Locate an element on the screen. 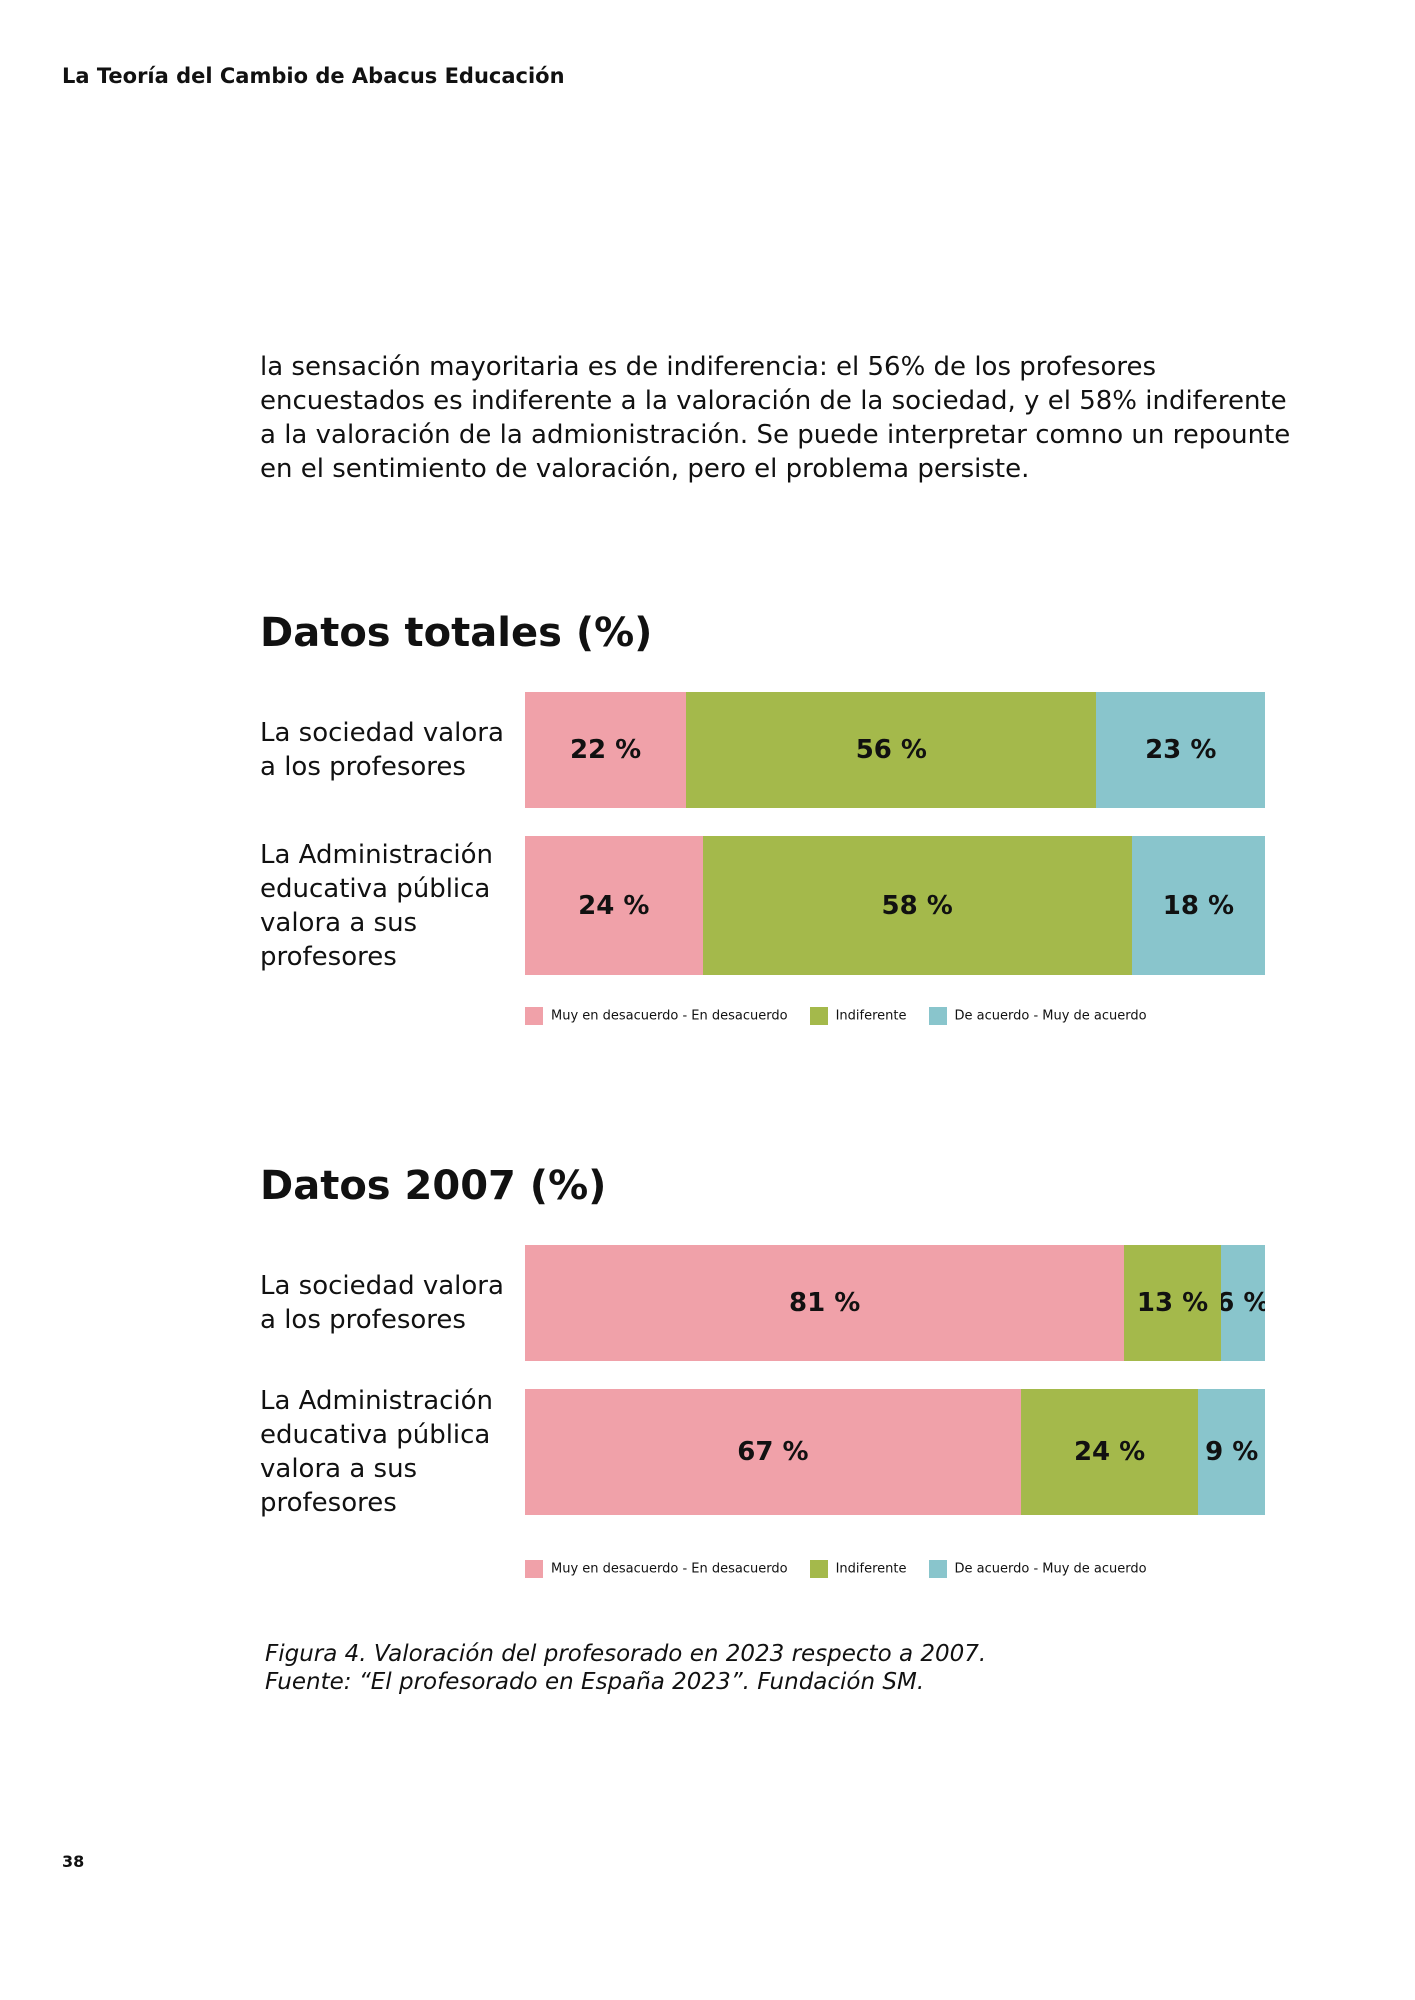 The width and height of the screenshot is (1415, 2000). bar-segment: 67 % is located at coordinates (773, 1452).